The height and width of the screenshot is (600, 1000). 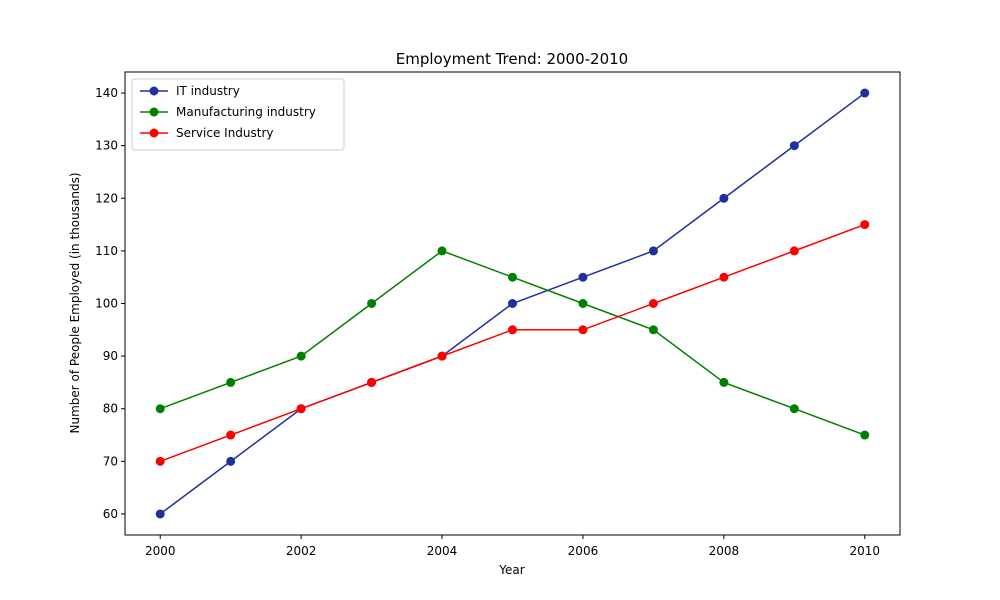 I want to click on y-tick-label: 60, so click(x=110, y=514).